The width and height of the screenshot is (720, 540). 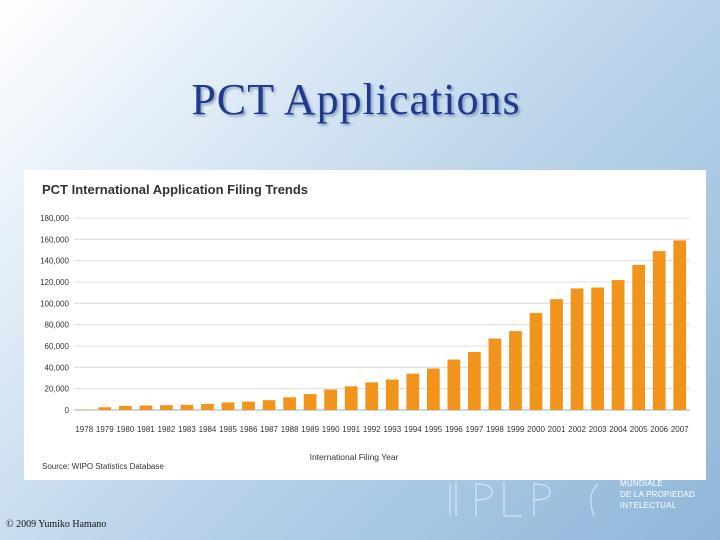 I want to click on y-tick-label: 0, so click(x=67, y=410).